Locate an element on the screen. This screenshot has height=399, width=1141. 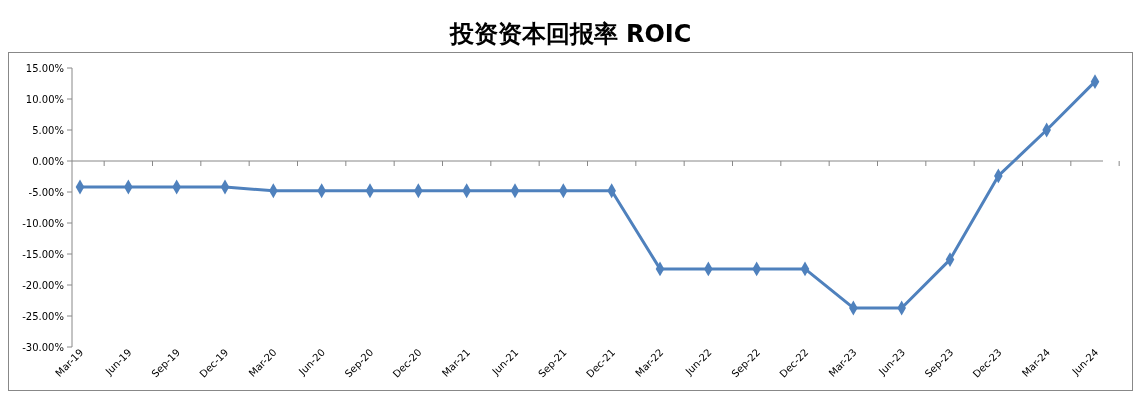
y-tick-label: -20.00% is located at coordinates (43, 285).